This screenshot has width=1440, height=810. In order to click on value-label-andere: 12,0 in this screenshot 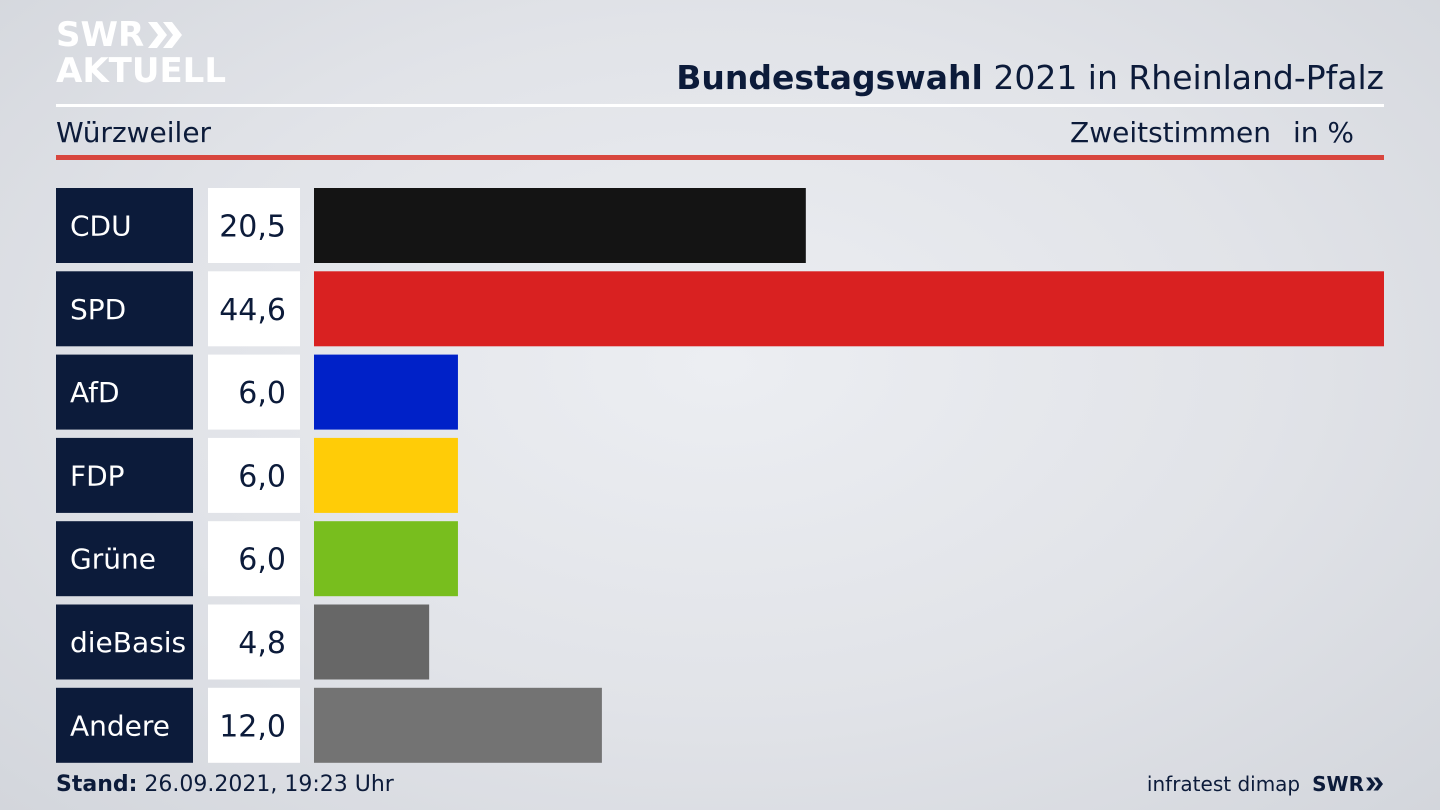, I will do `click(252, 726)`.